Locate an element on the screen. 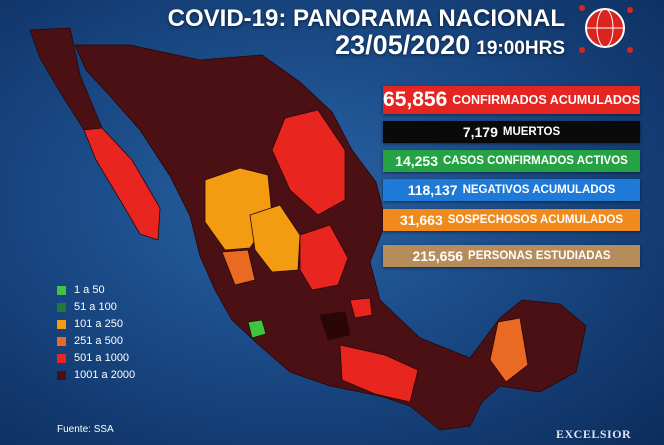 Image resolution: width=664 pixels, height=445 pixels. legend-item: 251 a 500 is located at coordinates (90, 341).